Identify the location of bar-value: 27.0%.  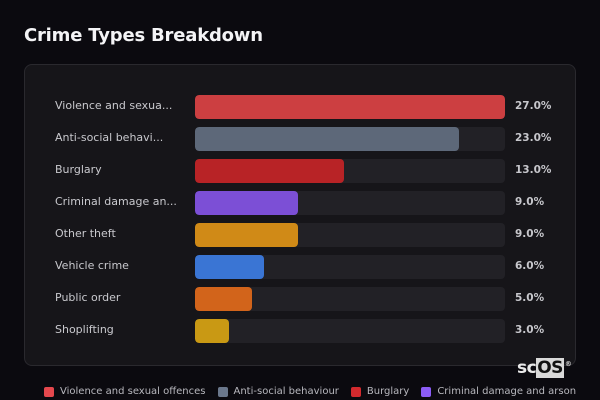
(533, 106).